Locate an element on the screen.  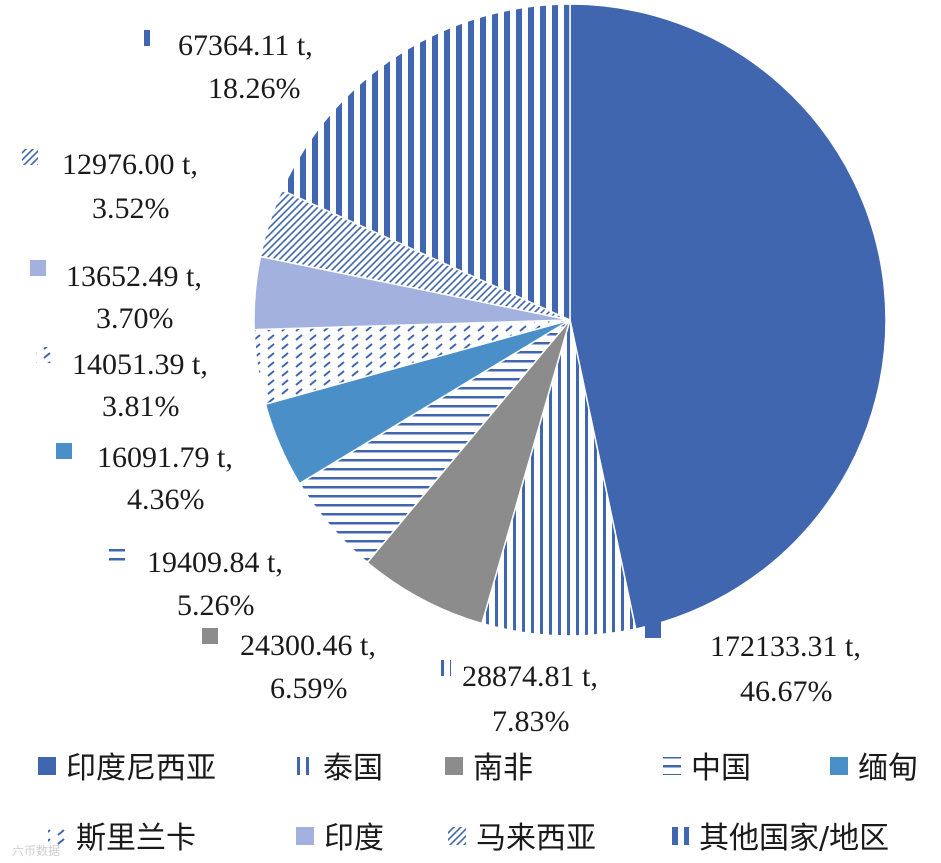
data-label-indonesia: 172133.31 t, 46.67% is located at coordinates (753, 665).